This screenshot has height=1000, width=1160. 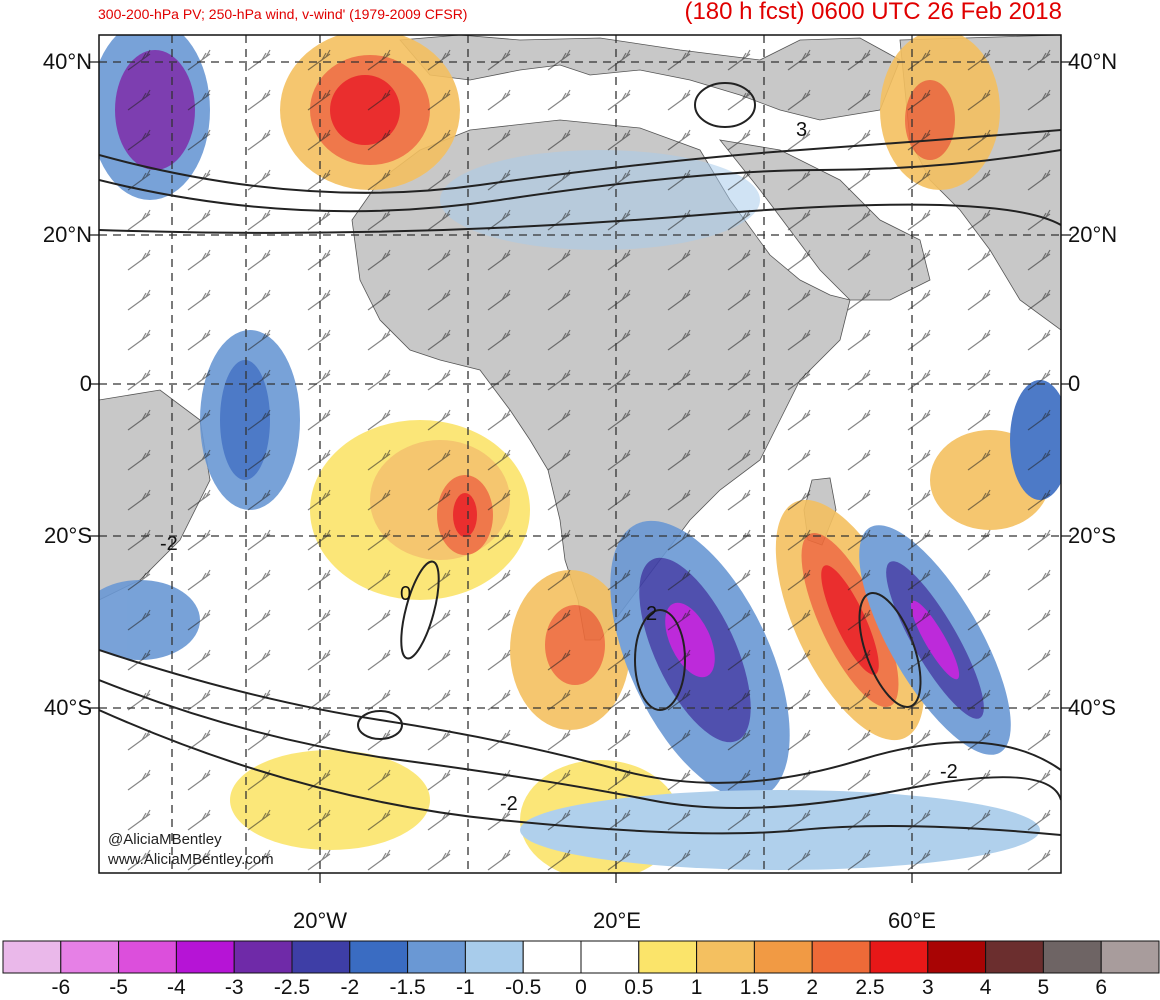 I want to click on lat-label-right-0: 0, so click(x=1074, y=383).